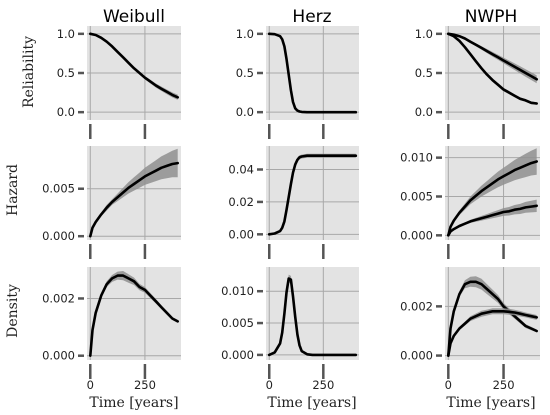  What do you see at coordinates (90, 385) in the screenshot?
I see `x-tick-label-density-weibull-0: 0` at bounding box center [90, 385].